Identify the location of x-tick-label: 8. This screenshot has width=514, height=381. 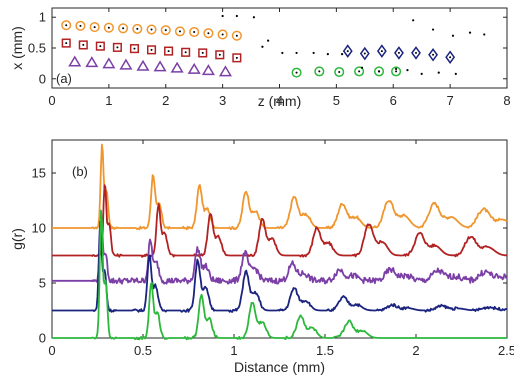
(506, 100).